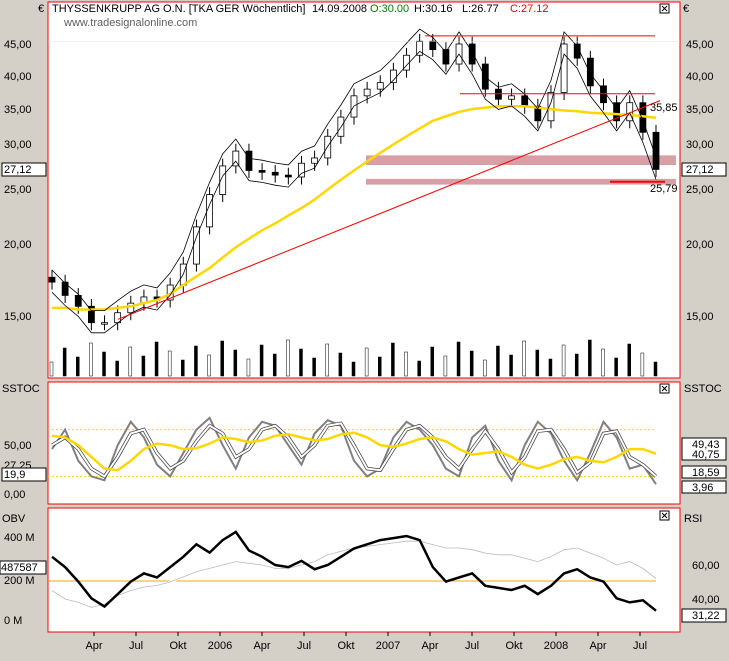 This screenshot has width=729, height=661. Describe the element at coordinates (19, 581) in the screenshot. I see `obv-tick-200: 200 M` at that location.